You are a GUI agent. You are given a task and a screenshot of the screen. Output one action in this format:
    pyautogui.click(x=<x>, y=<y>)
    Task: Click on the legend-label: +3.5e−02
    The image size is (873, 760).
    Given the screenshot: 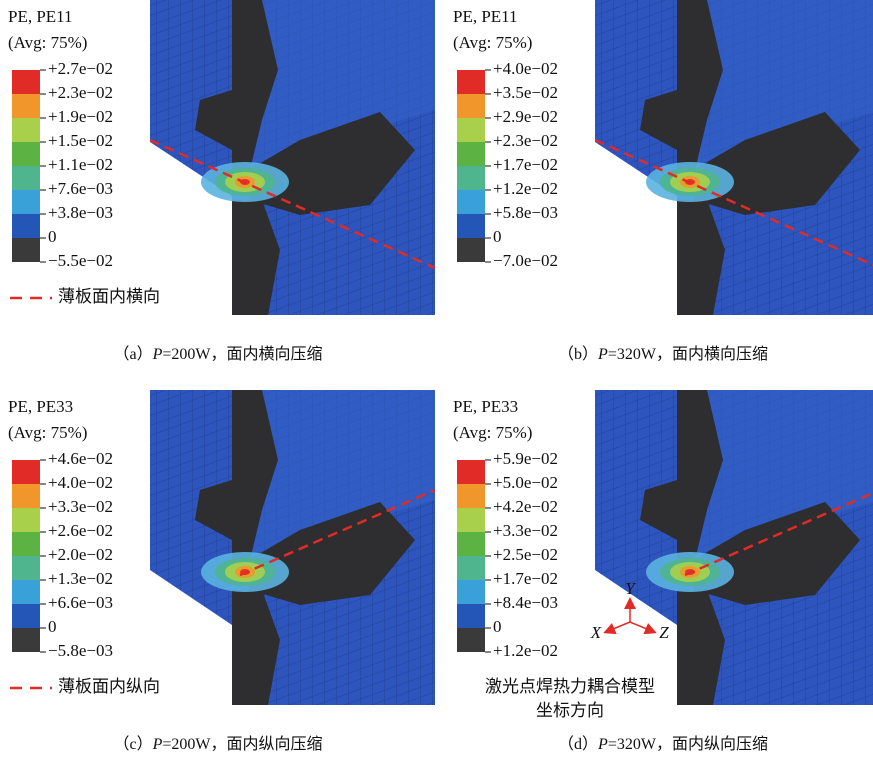 What is the action you would take?
    pyautogui.click(x=525, y=92)
    